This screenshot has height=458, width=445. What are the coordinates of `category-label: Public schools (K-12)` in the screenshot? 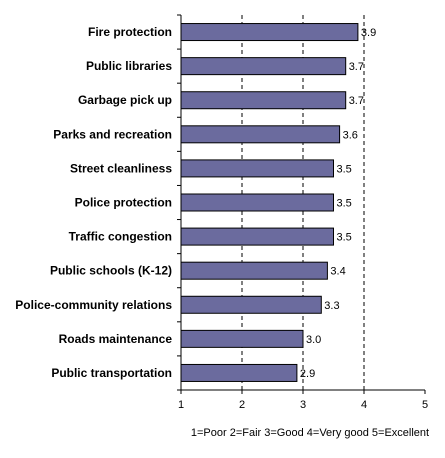 It's located at (111, 271).